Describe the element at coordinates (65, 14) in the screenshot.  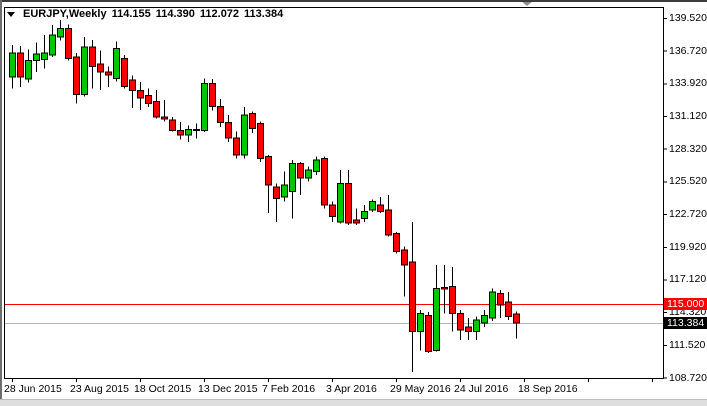
I see `symbol-label: EURJPY,Weekly` at that location.